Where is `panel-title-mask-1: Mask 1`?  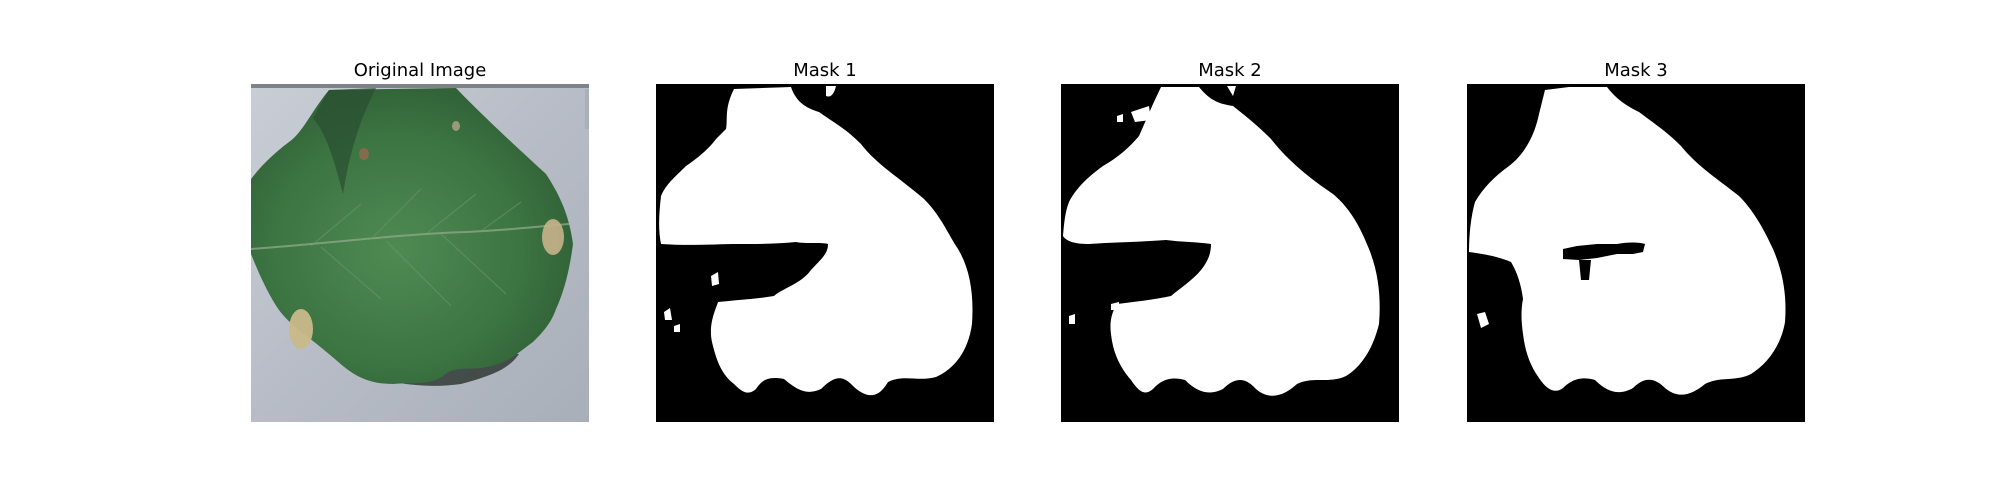 panel-title-mask-1: Mask 1 is located at coordinates (825, 70).